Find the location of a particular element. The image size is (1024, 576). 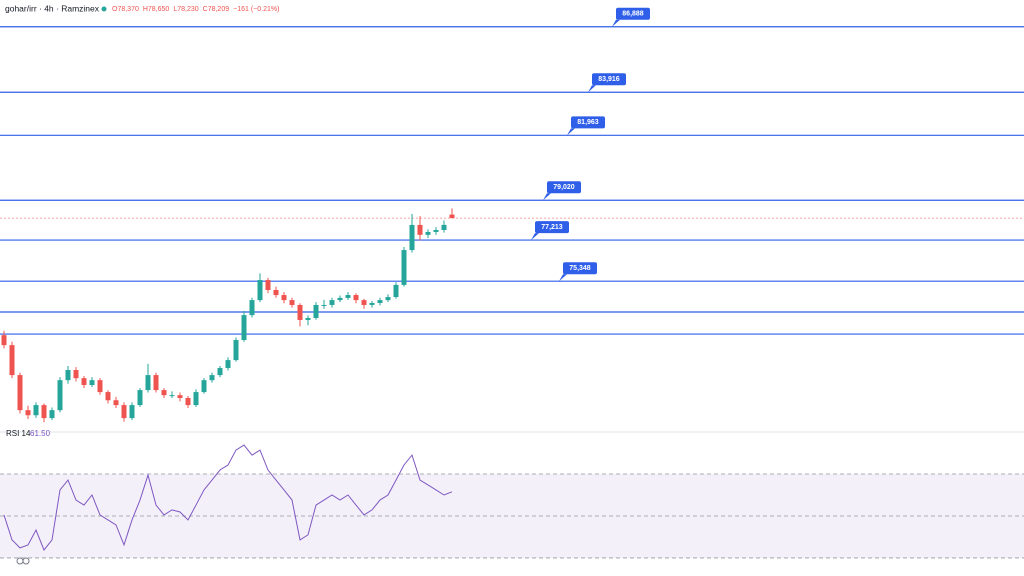

ohlc-label: L78,230 is located at coordinates (185, 9).